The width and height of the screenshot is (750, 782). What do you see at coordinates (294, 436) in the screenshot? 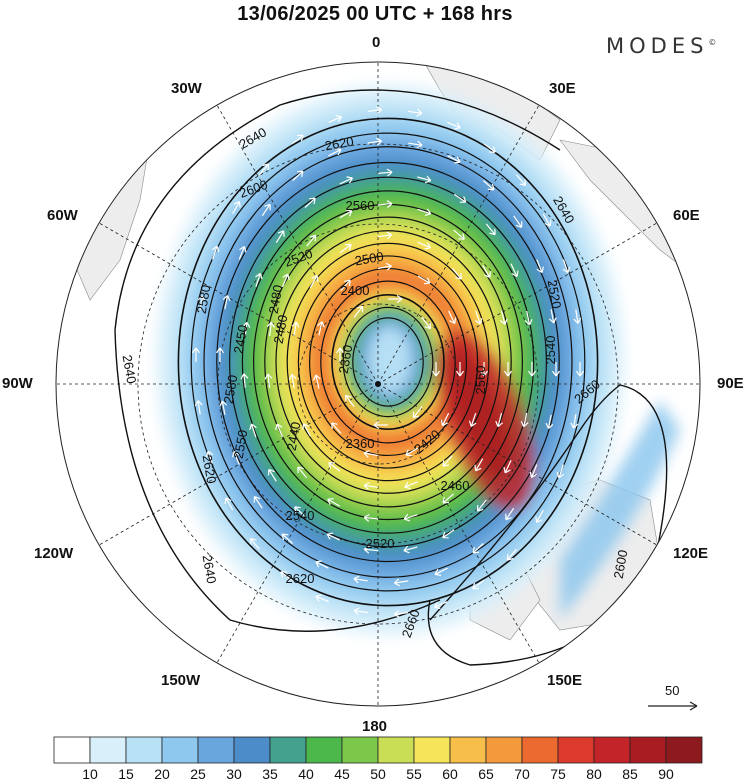
I see `contour-label-29: 2440` at bounding box center [294, 436].